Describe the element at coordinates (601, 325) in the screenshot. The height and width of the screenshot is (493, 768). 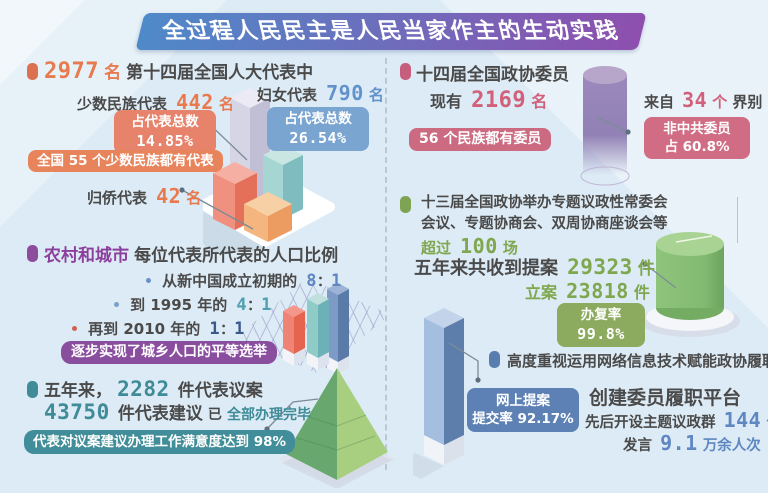
I see `reply-rate-badge: 办复率 99.8%` at that location.